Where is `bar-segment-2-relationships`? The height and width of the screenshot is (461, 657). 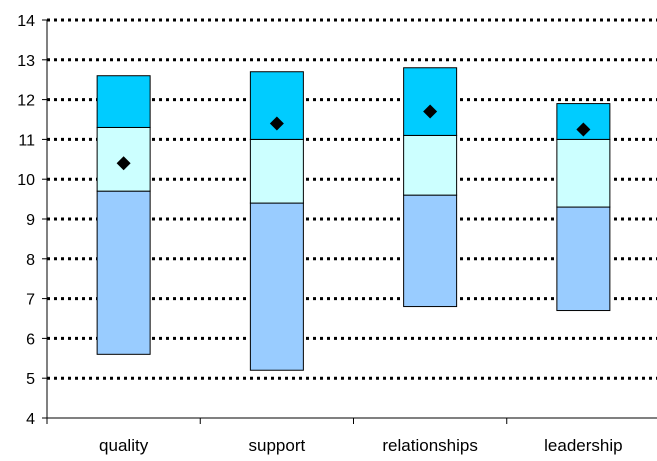 bar-segment-2-relationships is located at coordinates (430, 165).